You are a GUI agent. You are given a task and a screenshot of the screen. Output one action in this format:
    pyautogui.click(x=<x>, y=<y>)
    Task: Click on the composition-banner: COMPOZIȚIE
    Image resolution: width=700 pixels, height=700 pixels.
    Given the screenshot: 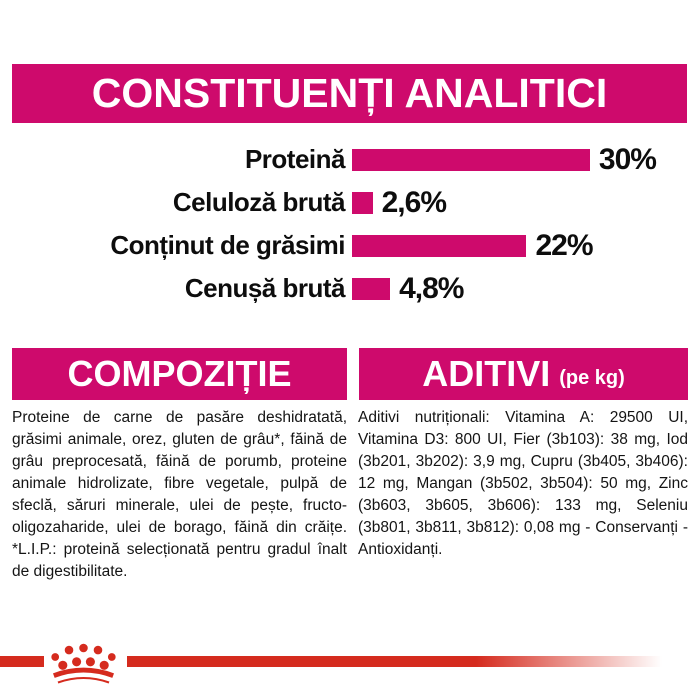 What is the action you would take?
    pyautogui.click(x=179, y=374)
    